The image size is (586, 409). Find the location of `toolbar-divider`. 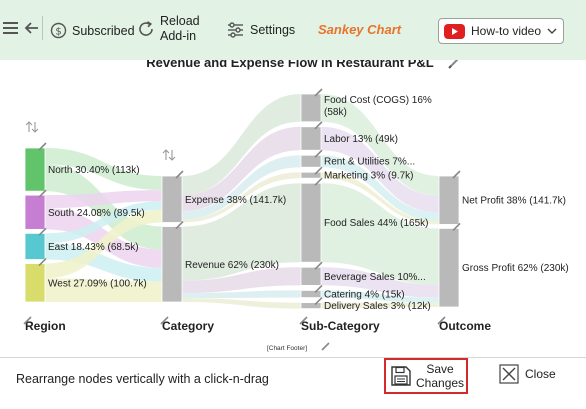

toolbar-divider is located at coordinates (42, 28).